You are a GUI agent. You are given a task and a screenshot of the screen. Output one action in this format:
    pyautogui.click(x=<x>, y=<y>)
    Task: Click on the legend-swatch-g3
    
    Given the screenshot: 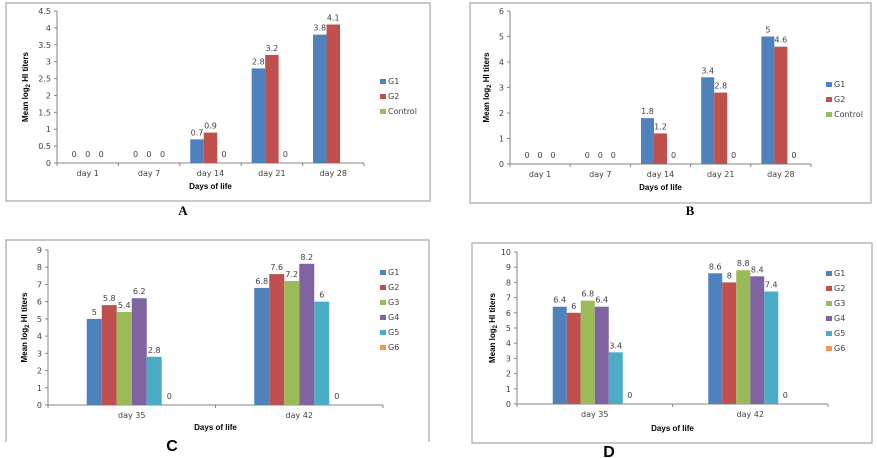 What is the action you would take?
    pyautogui.click(x=829, y=303)
    